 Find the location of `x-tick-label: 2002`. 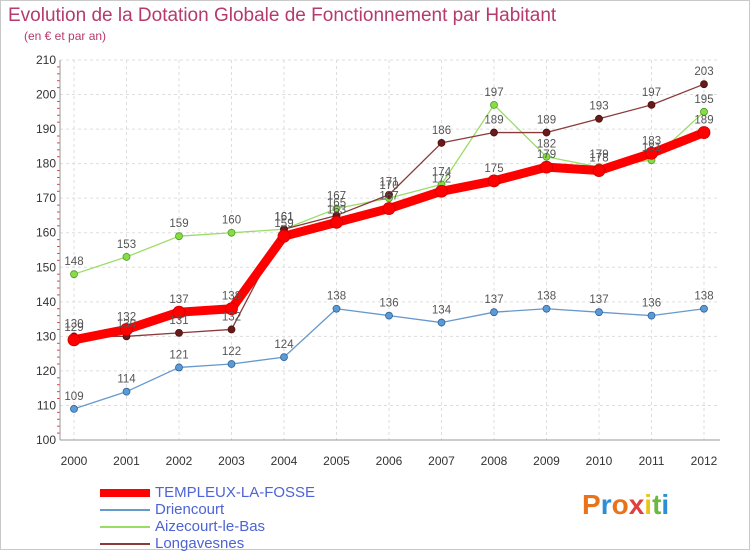

x-tick-label: 2002 is located at coordinates (179, 461).